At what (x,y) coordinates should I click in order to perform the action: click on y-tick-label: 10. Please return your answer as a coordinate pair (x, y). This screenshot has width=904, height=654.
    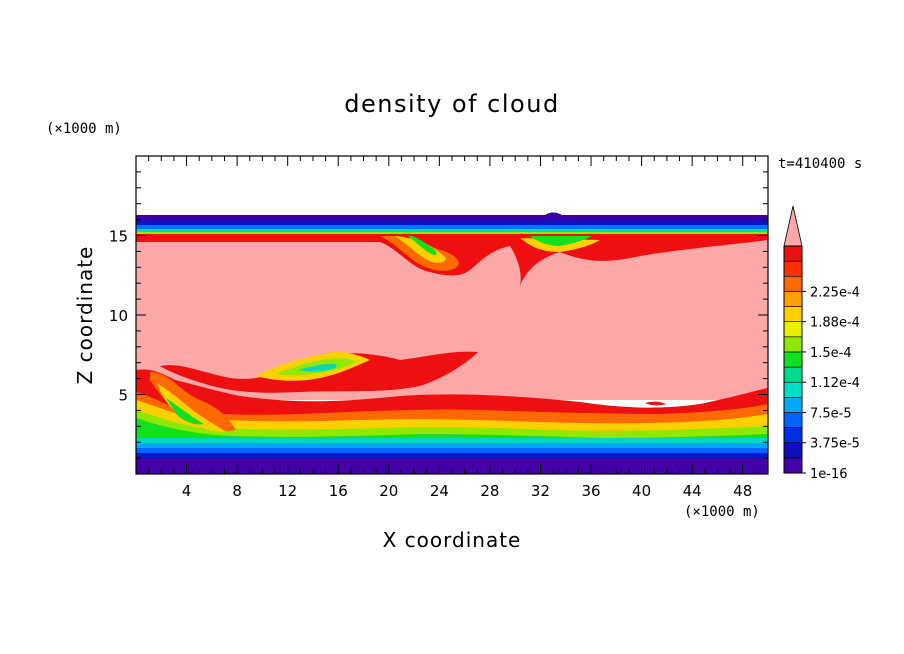
    Looking at the image, I should click on (118, 316).